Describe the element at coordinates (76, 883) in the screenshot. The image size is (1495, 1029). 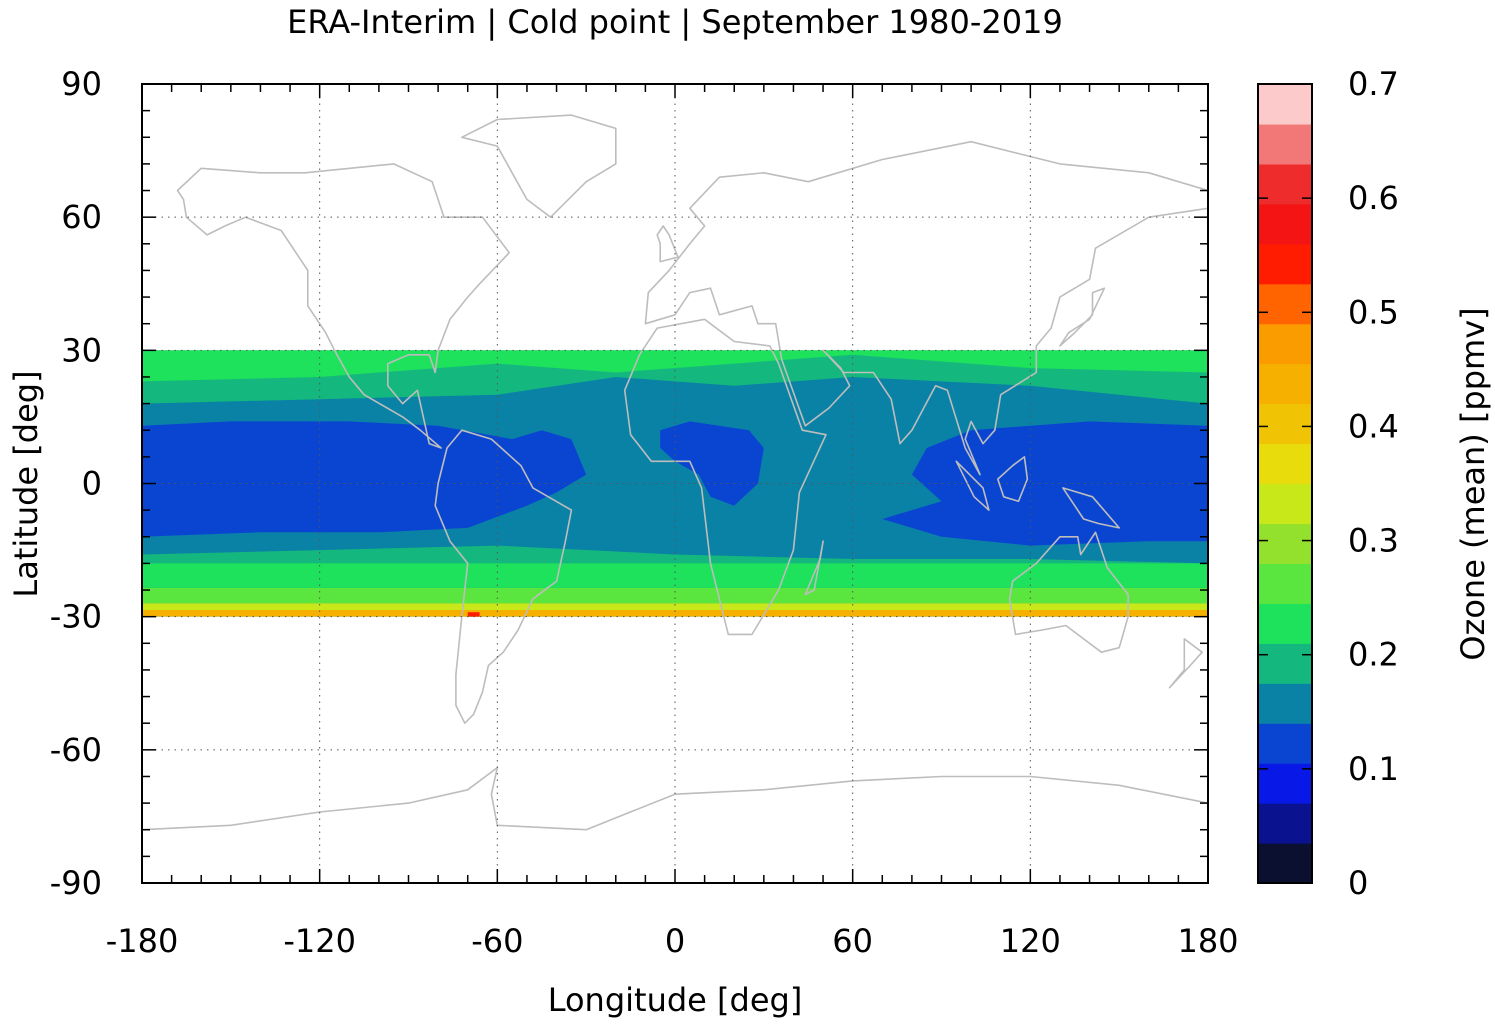
I see `y-tick-label: -90` at that location.